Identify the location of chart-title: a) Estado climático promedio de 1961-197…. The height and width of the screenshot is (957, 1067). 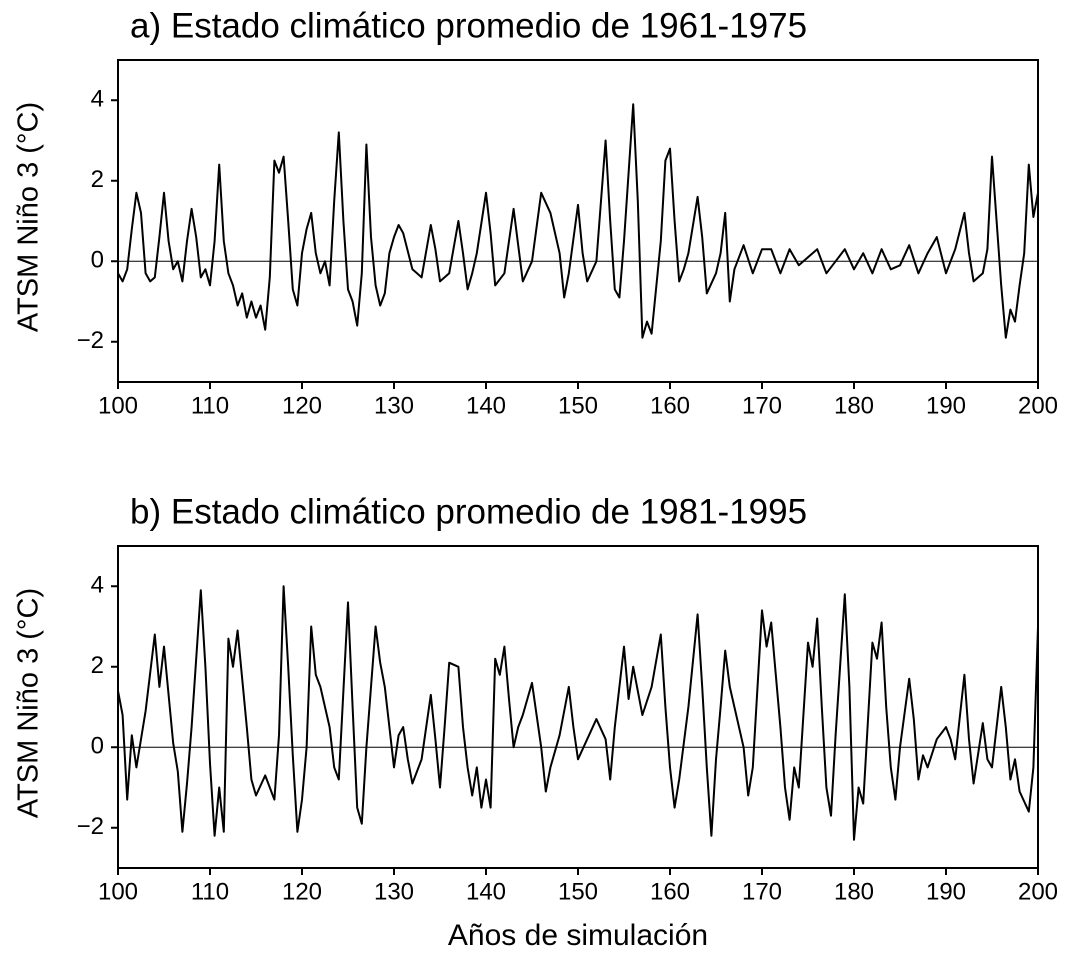
(468, 25).